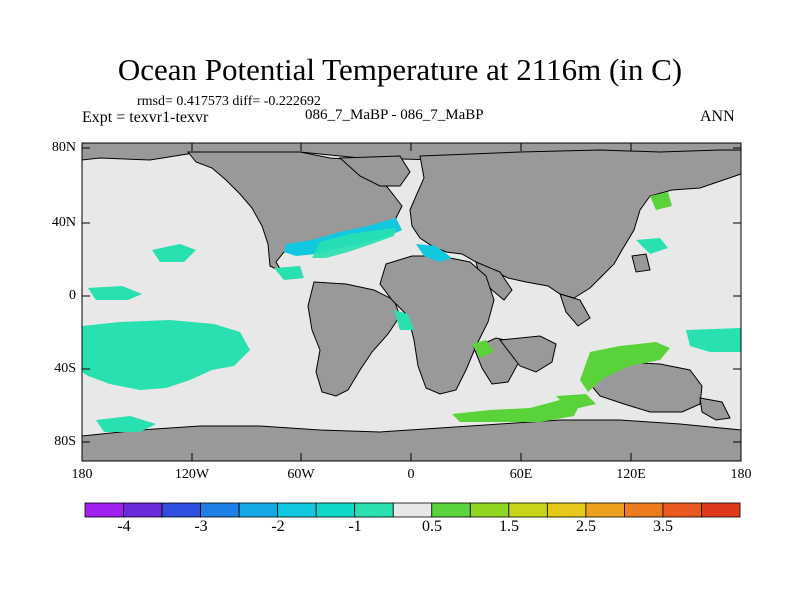  I want to click on south-america, so click(354, 339).